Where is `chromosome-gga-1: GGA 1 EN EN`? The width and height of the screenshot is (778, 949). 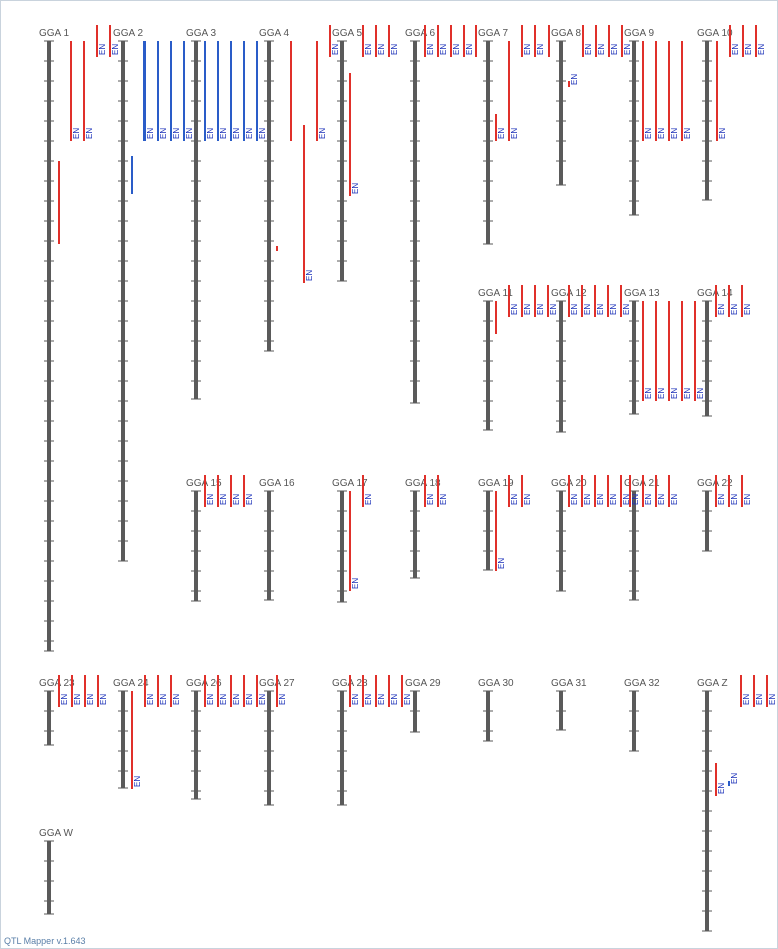 chromosome-gga-1: GGA 1 EN EN is located at coordinates (66, 340).